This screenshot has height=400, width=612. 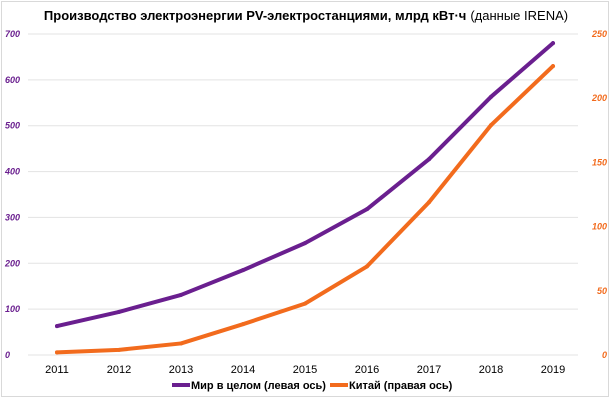 I want to click on x-axis-tick-label: 2014, so click(x=243, y=370).